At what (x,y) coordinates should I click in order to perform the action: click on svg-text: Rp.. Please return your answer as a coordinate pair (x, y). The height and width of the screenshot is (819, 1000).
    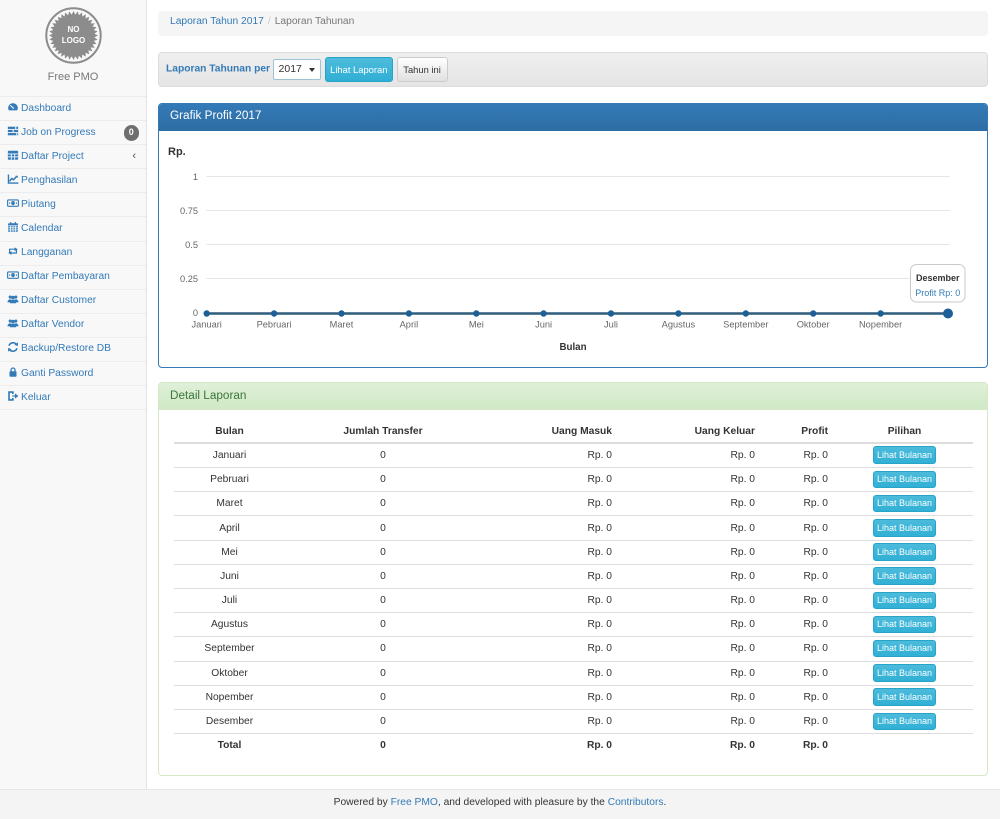
    Looking at the image, I should click on (177, 152).